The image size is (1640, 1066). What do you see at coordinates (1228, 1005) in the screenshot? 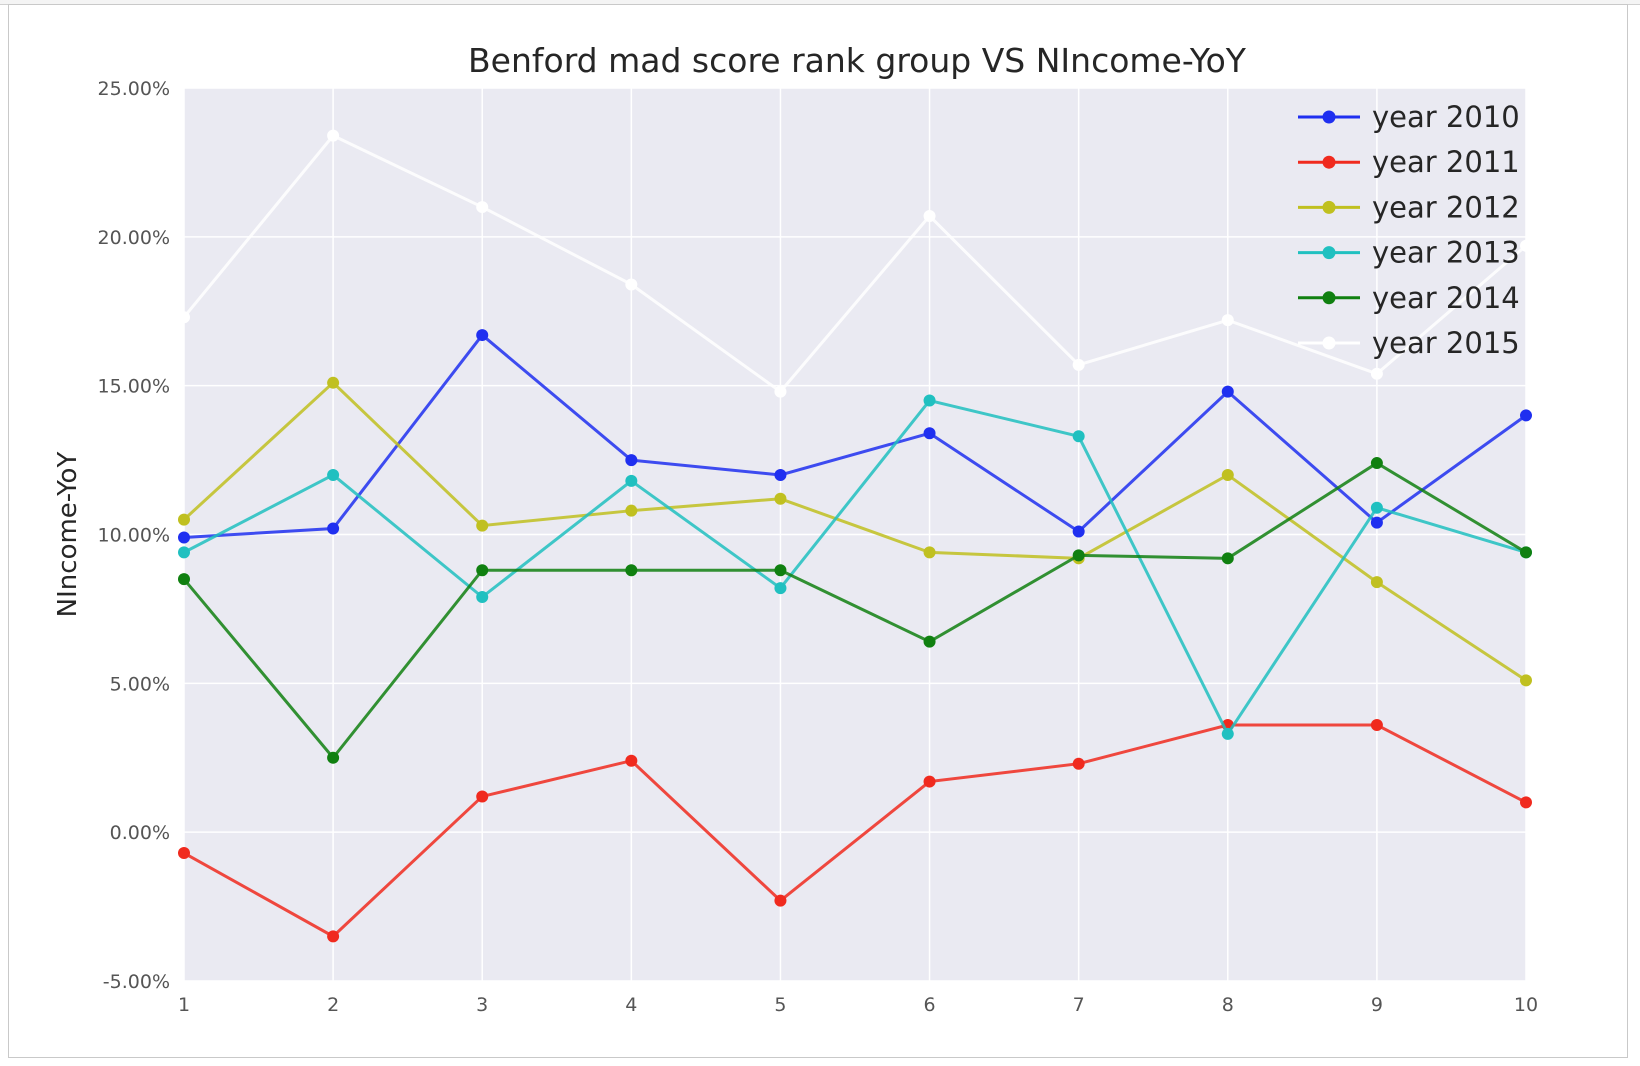
I see `x-tick-label: 8` at bounding box center [1228, 1005].